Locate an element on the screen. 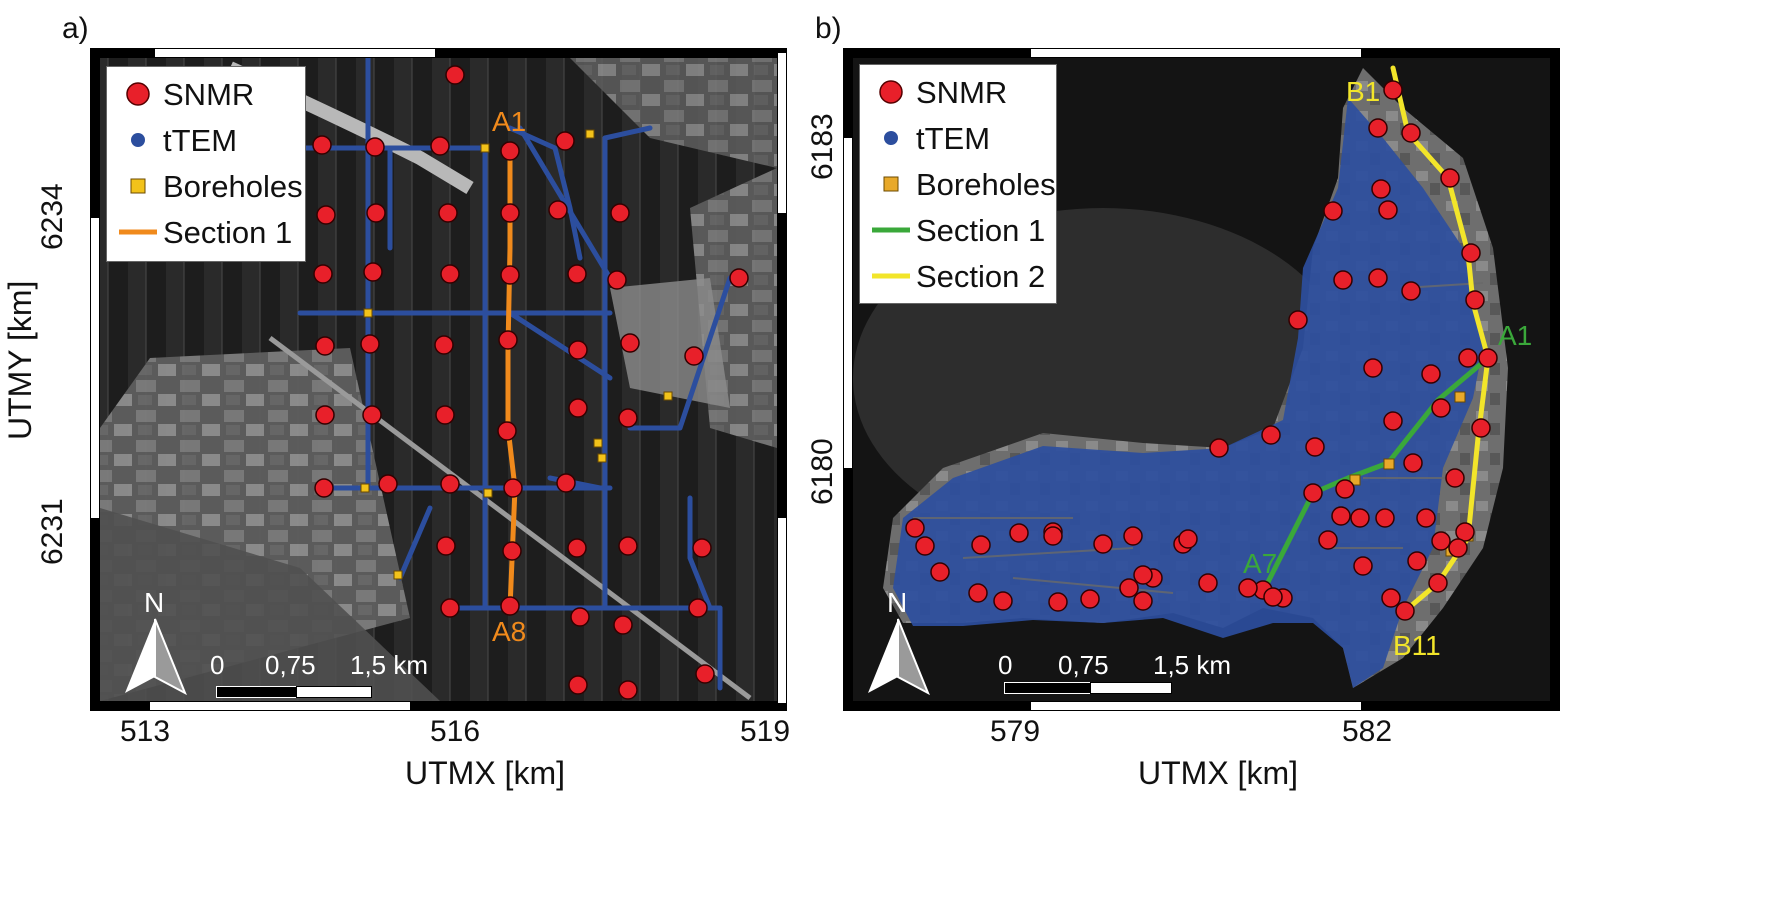 This screenshot has width=1766, height=903. legend-item-ttem: tTEM is located at coordinates (958, 138).